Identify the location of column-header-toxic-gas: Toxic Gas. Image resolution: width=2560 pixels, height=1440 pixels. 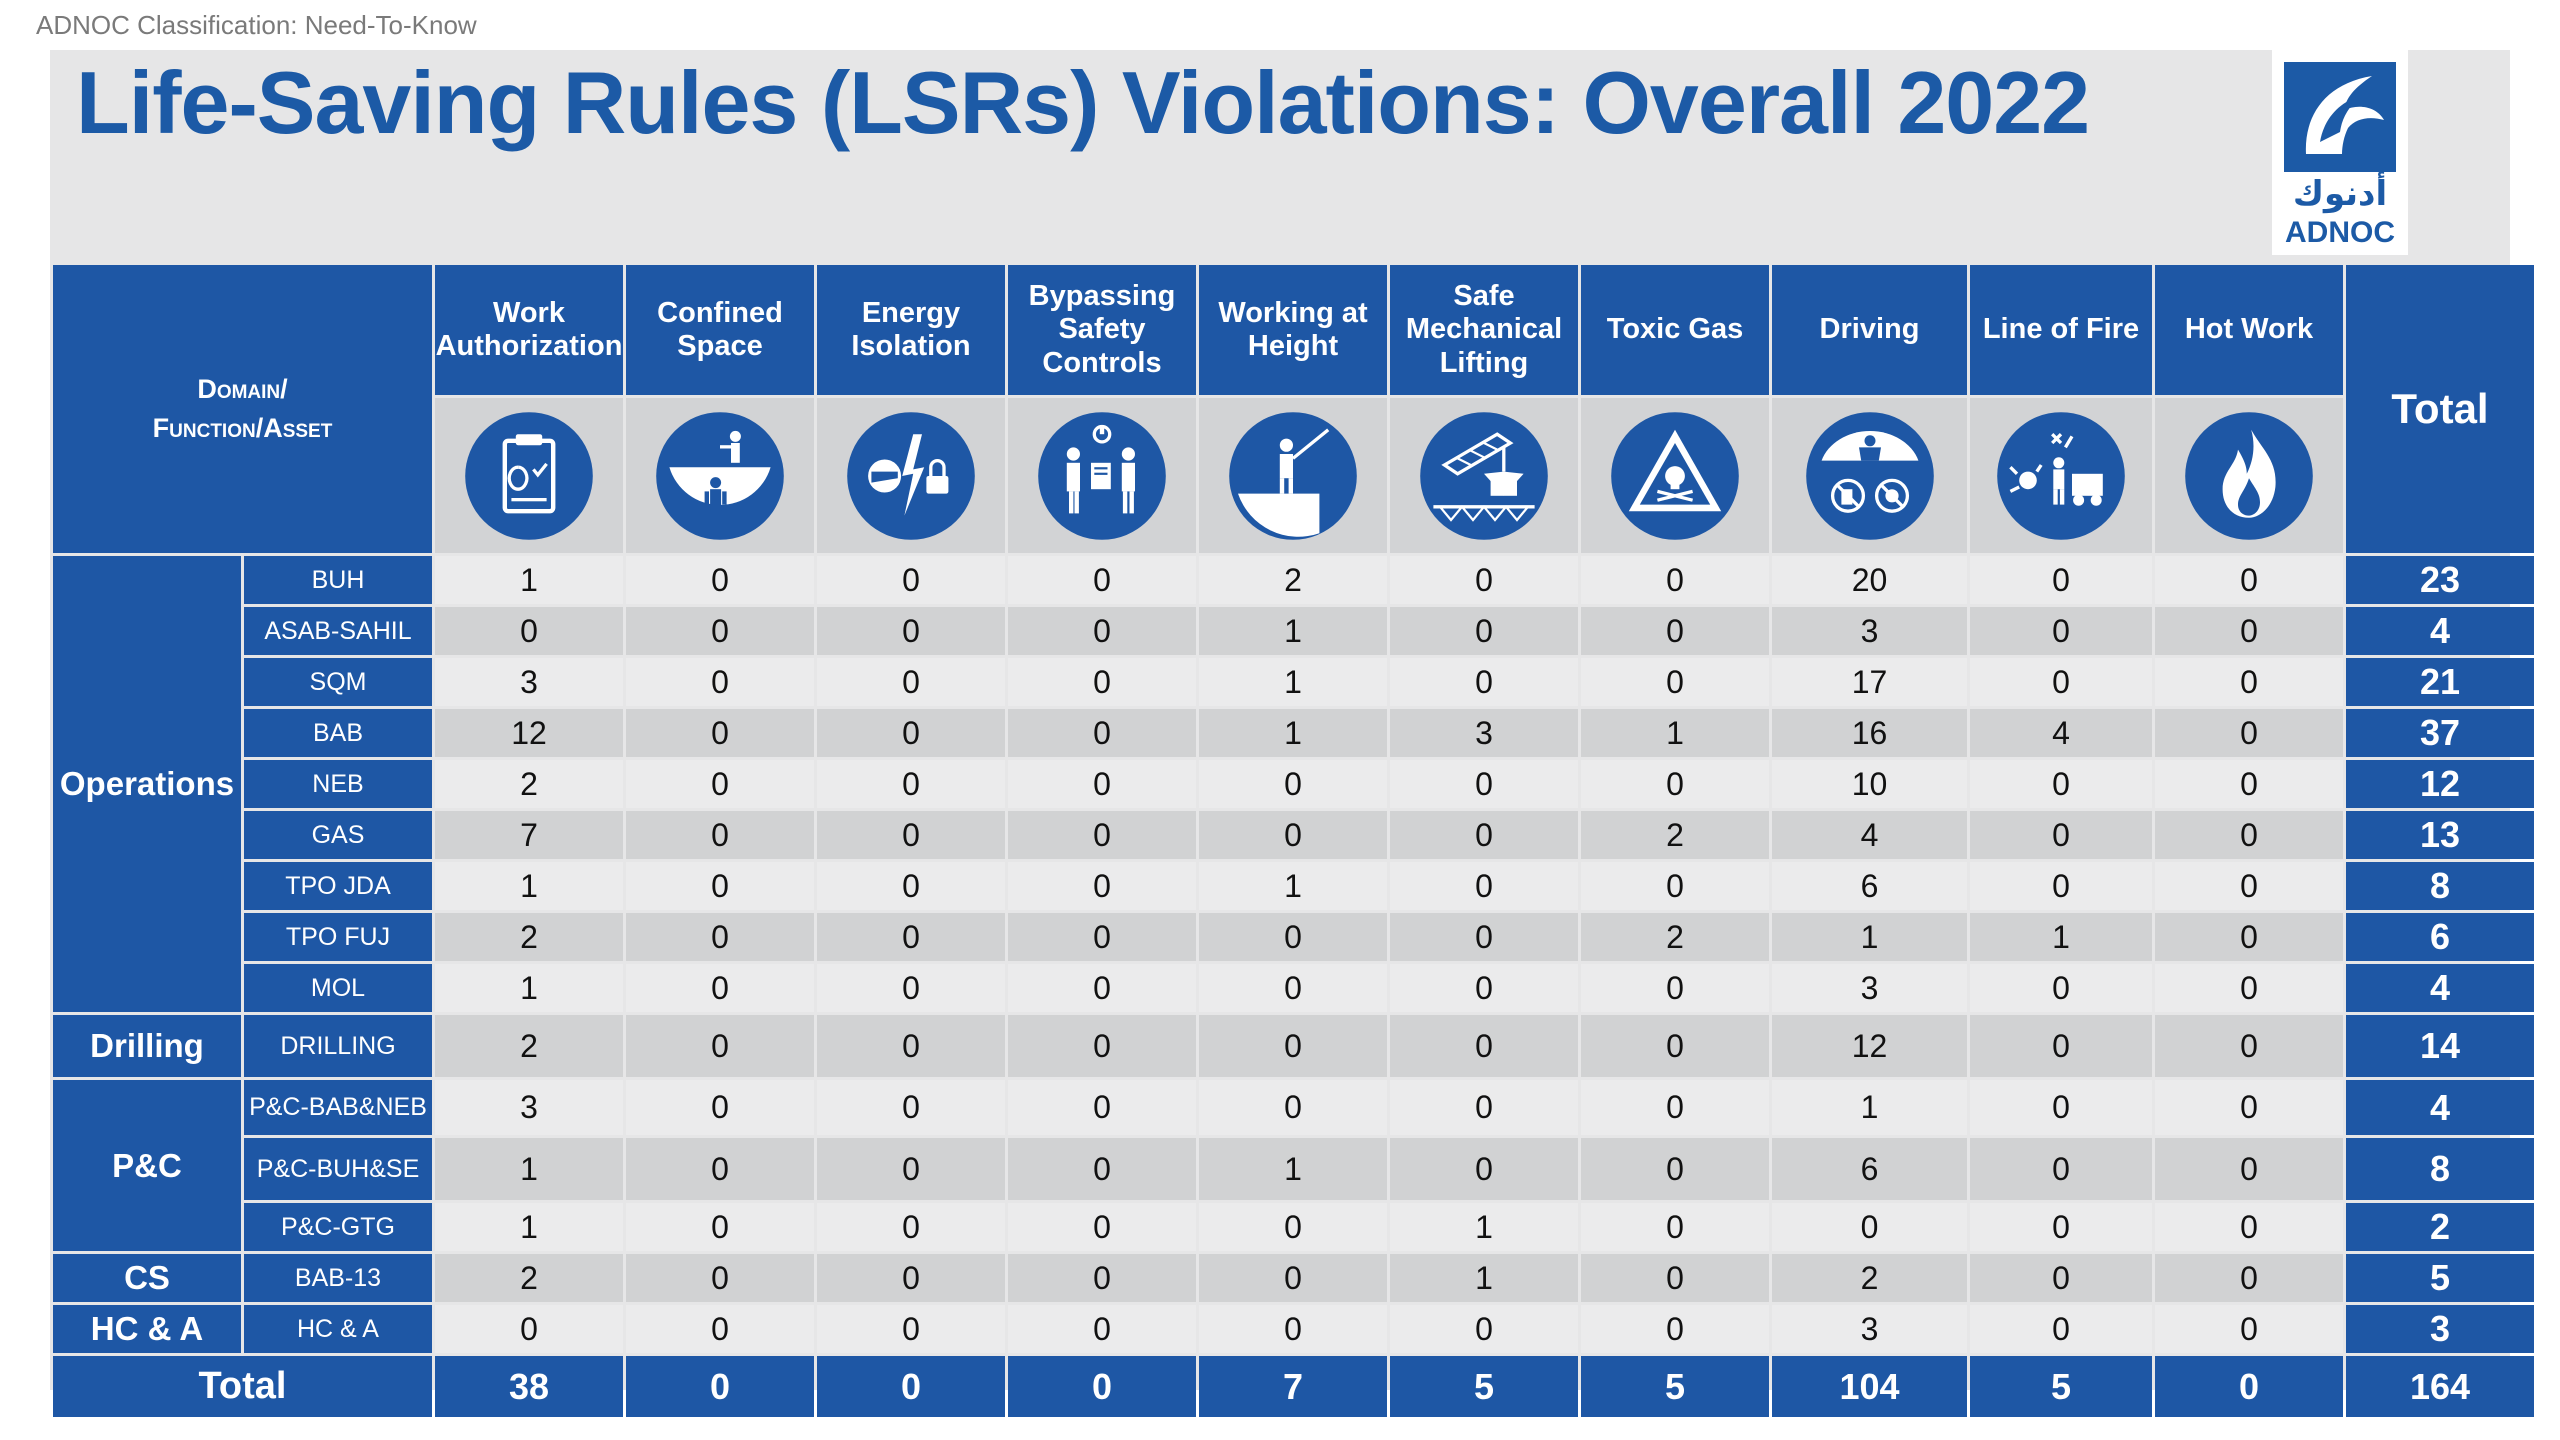
(1675, 330).